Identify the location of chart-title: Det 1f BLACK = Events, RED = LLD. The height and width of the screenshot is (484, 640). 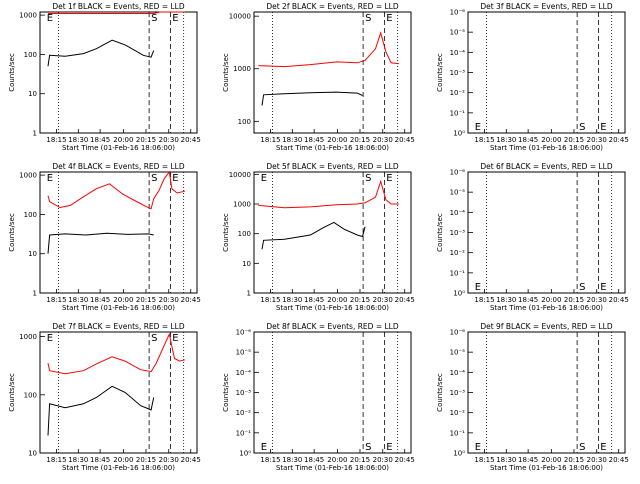
(118, 6).